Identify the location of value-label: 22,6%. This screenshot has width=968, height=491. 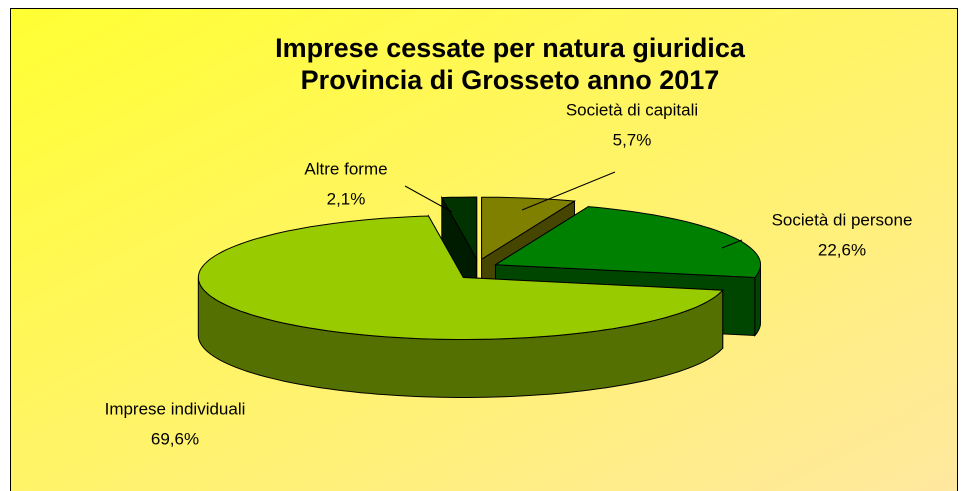
(842, 249).